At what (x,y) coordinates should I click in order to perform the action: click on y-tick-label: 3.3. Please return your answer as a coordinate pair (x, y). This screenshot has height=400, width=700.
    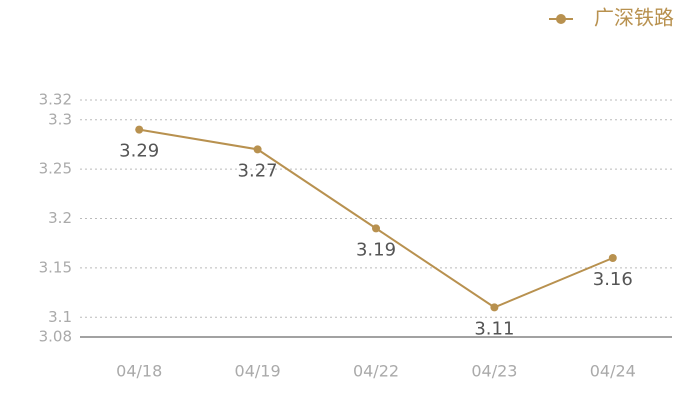
    Looking at the image, I should click on (60, 119).